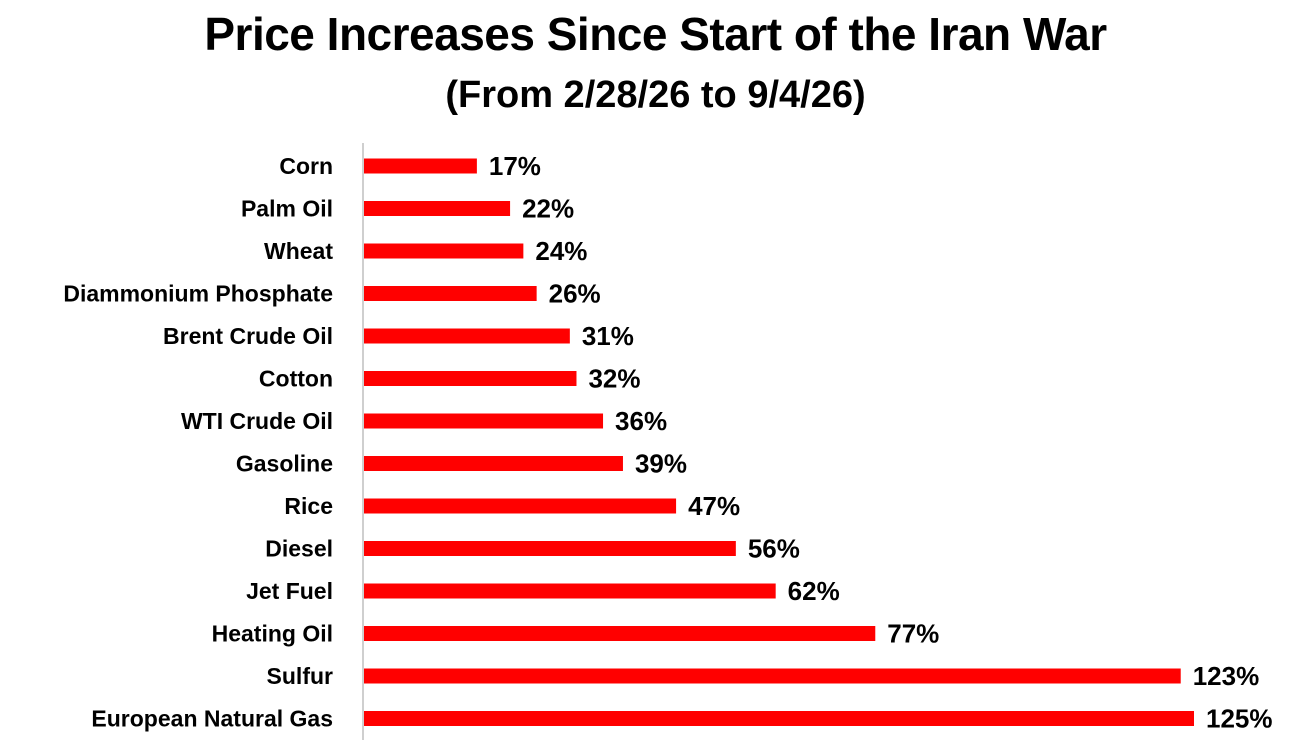 This screenshot has height=743, width=1311. Describe the element at coordinates (420, 166) in the screenshot. I see `bar-corn` at that location.